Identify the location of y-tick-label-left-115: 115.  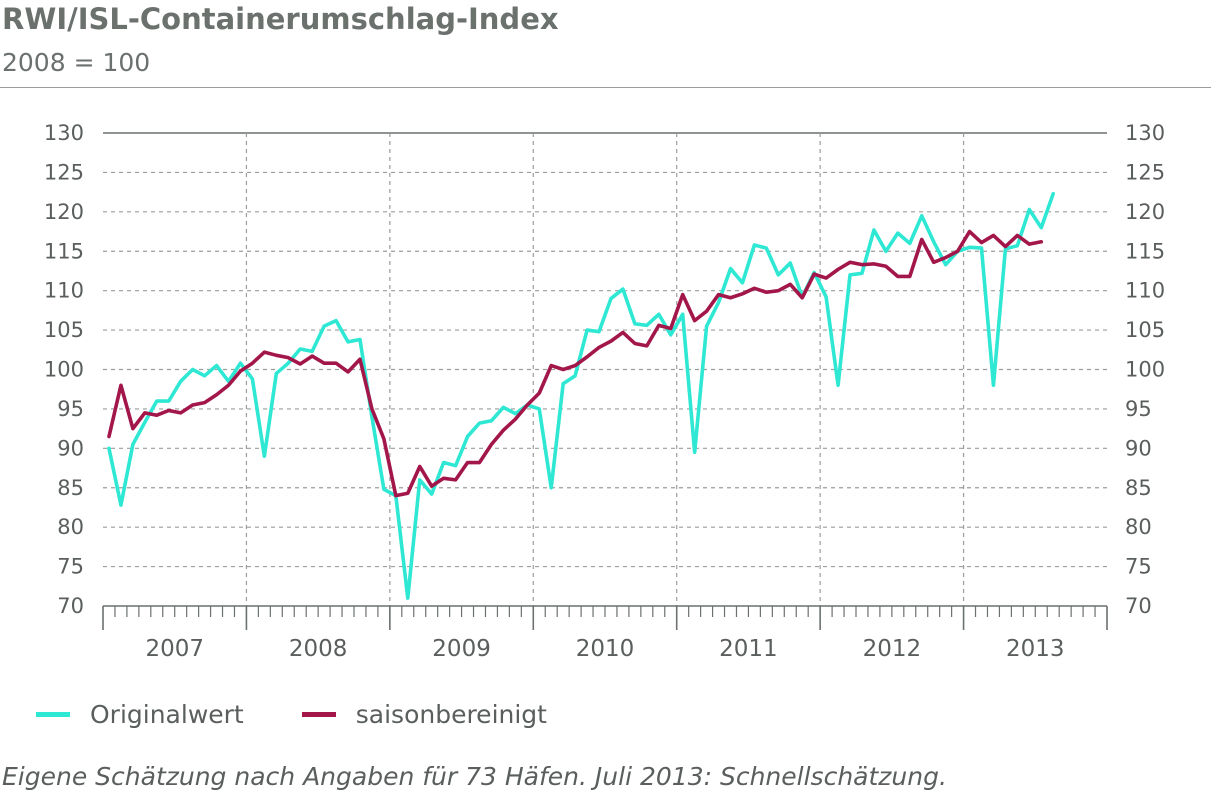
(64, 251).